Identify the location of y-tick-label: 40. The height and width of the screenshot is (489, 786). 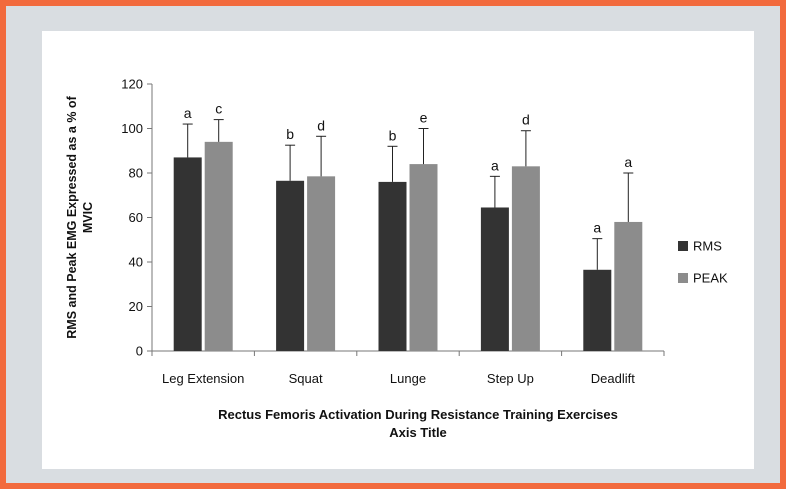
(136, 262).